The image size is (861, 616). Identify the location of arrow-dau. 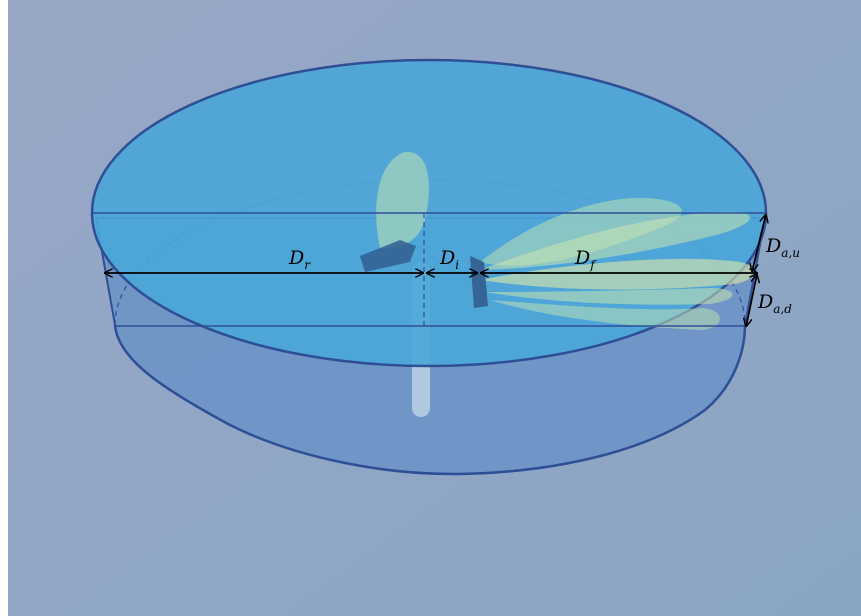
(759, 243).